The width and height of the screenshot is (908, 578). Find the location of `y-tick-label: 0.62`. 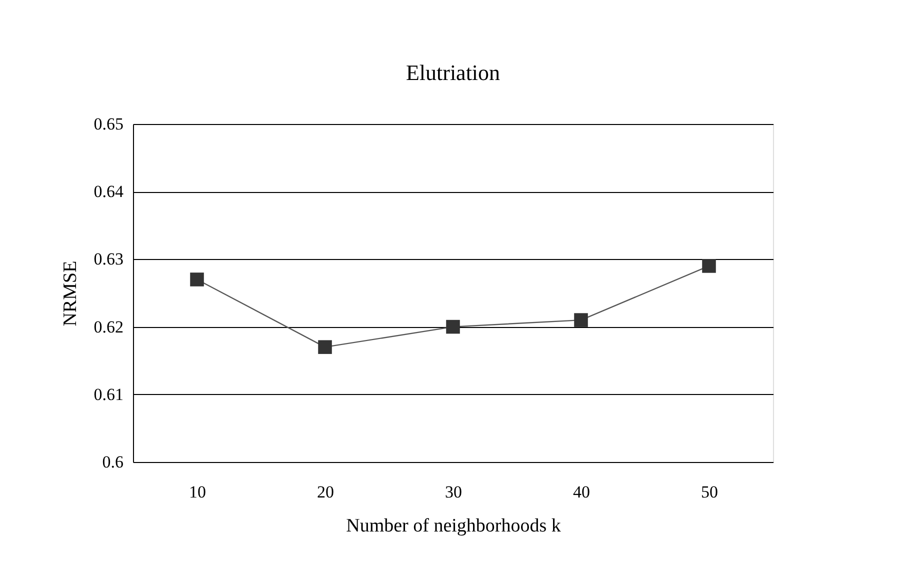

y-tick-label: 0.62 is located at coordinates (109, 326).